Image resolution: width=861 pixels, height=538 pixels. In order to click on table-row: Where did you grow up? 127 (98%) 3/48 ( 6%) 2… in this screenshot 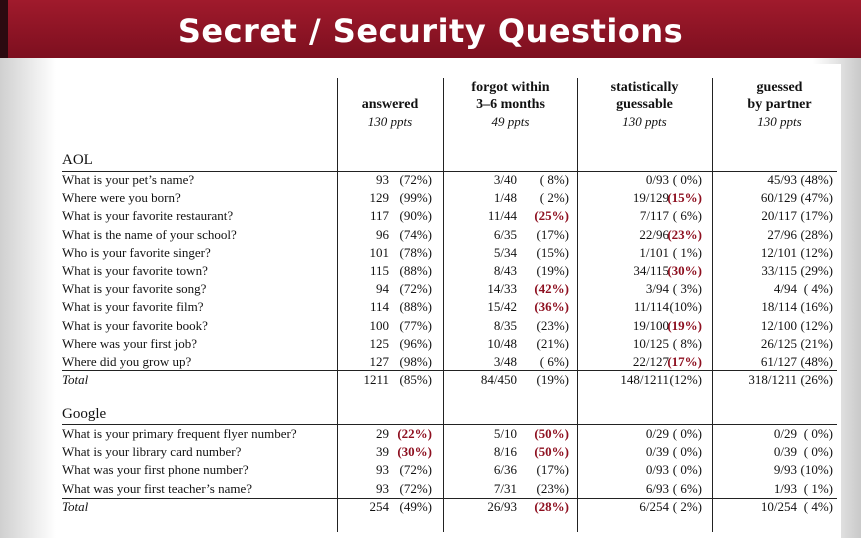, I will do `click(449, 362)`.